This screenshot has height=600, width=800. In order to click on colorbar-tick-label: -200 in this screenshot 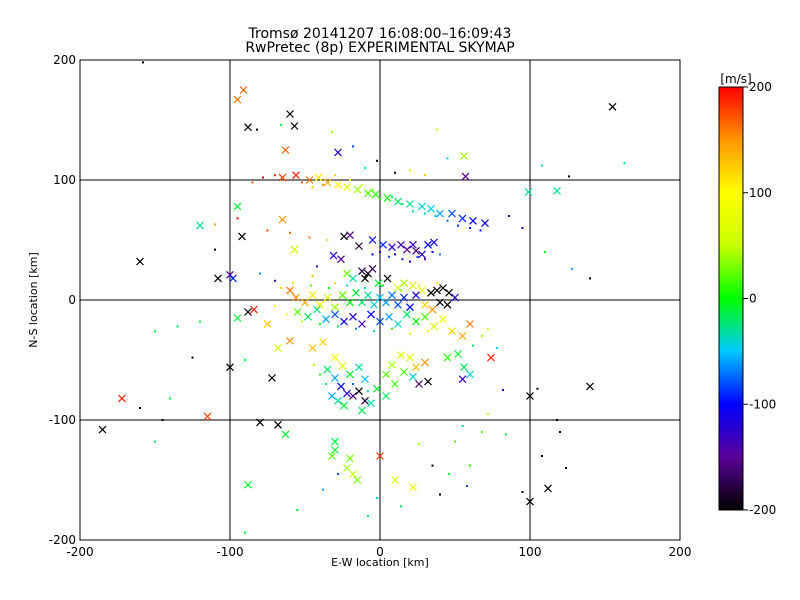, I will do `click(762, 510)`.